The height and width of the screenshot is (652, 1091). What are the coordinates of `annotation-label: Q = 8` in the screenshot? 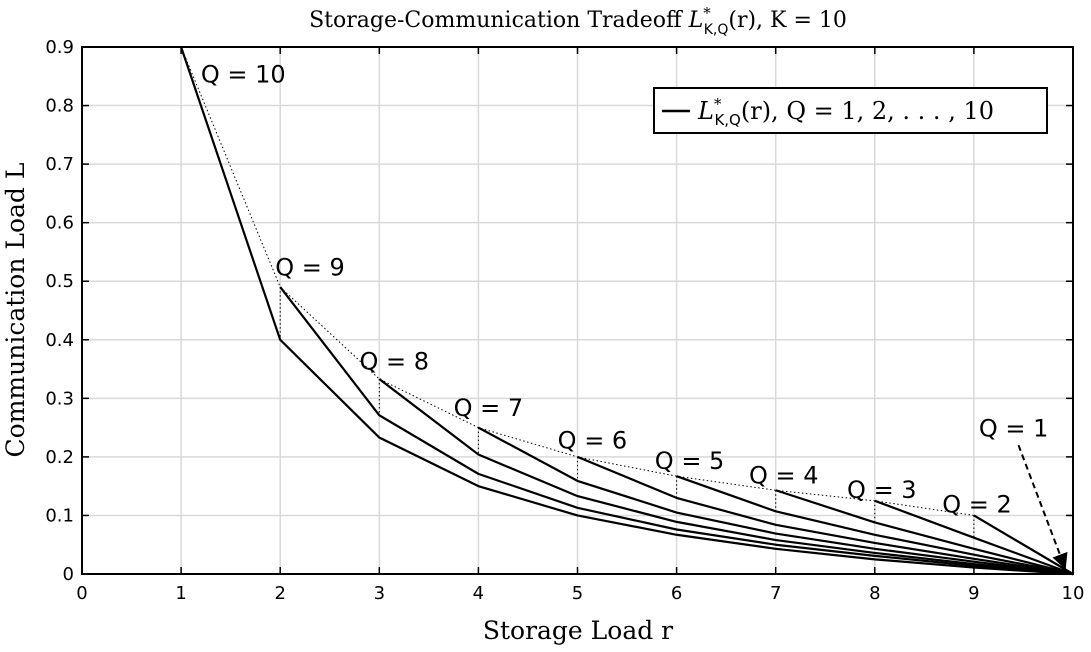 It's located at (394, 361).